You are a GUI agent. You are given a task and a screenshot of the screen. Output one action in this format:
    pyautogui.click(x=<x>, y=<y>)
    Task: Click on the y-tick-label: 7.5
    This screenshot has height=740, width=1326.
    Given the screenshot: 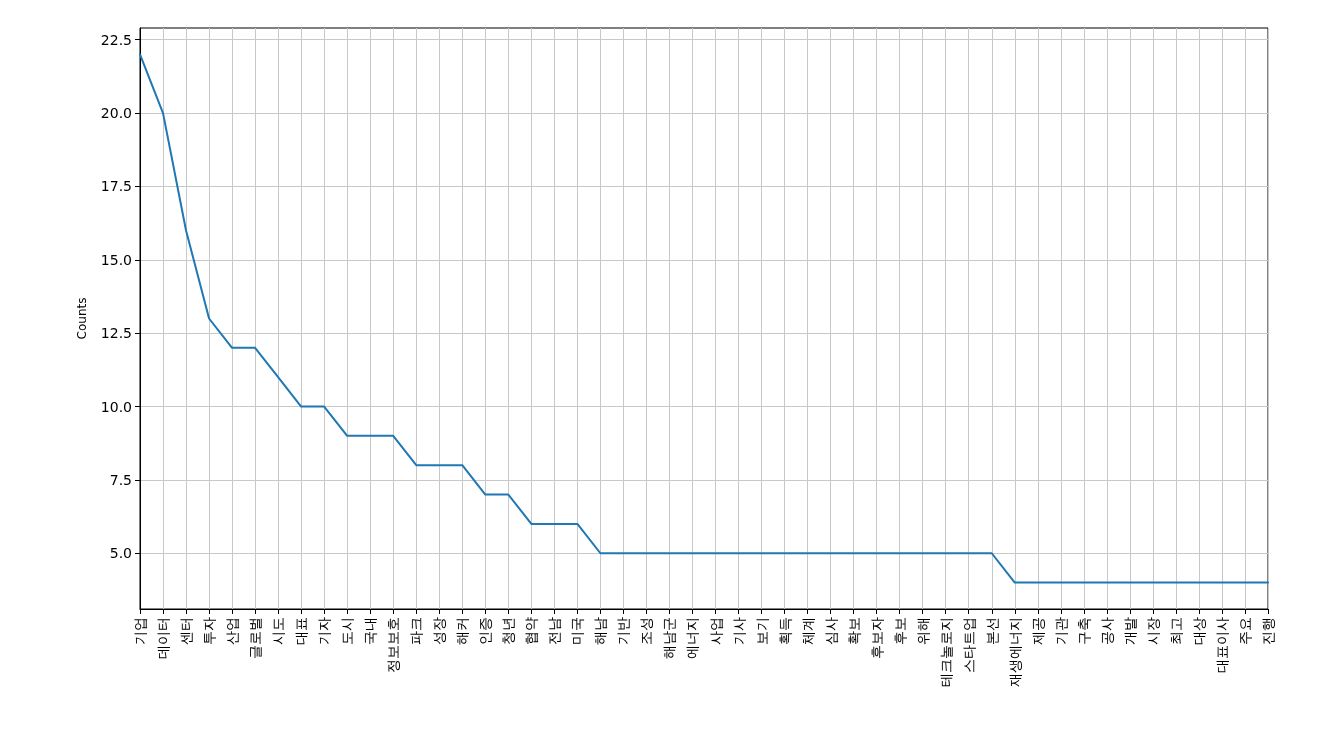 What is the action you would take?
    pyautogui.click(x=120, y=479)
    